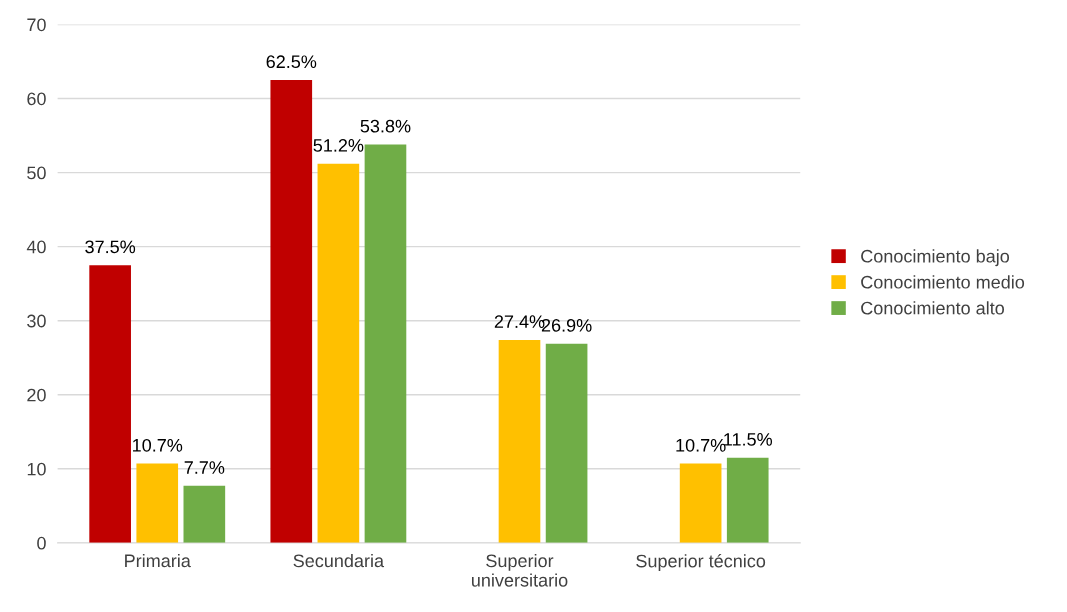 The height and width of the screenshot is (612, 1067). What do you see at coordinates (935, 258) in the screenshot?
I see `legend-label: Conocimiento bajo` at bounding box center [935, 258].